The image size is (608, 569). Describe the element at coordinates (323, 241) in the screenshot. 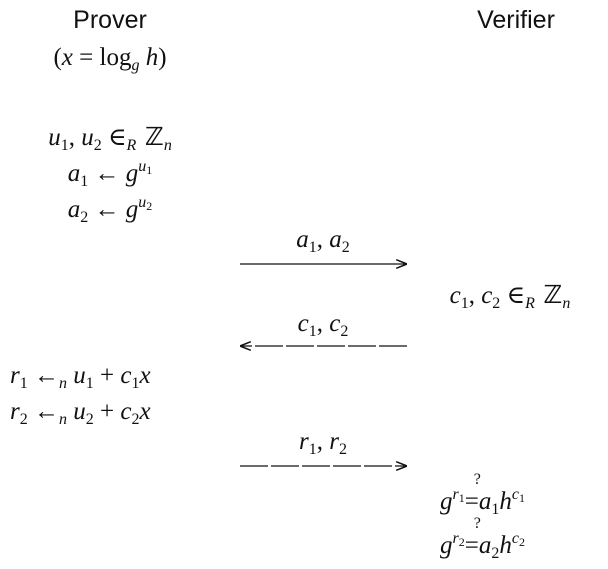

I see `message-1-label: a1, a2` at that location.